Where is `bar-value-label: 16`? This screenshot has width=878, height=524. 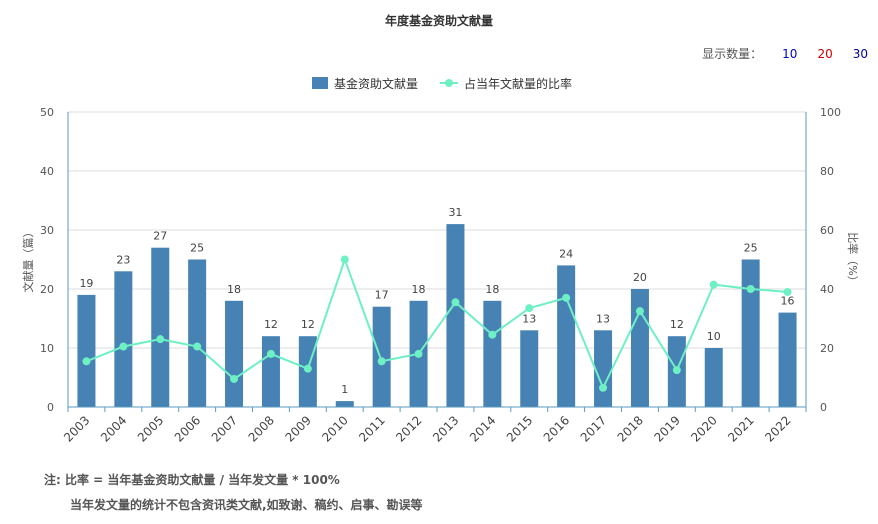
bar-value-label: 16 is located at coordinates (788, 301).